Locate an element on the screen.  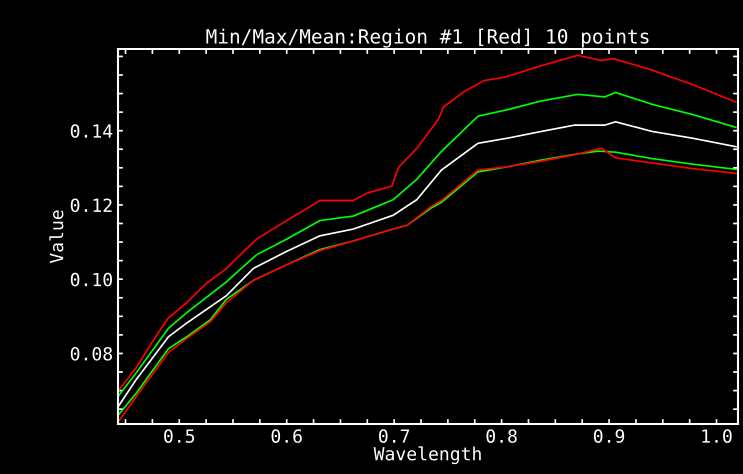
x-tick-label: 0.6 is located at coordinates (287, 436).